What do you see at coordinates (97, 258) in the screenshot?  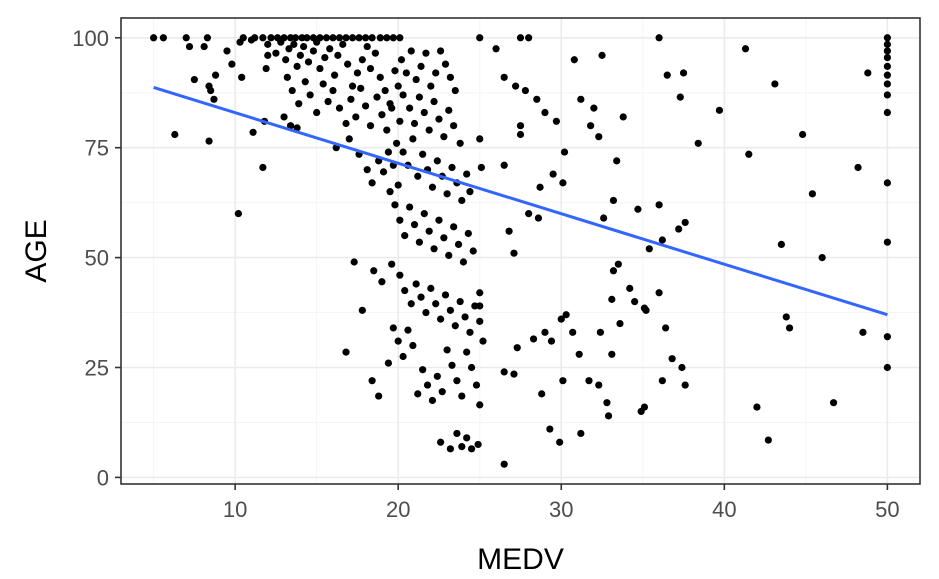 I see `y-tick-label: 50` at bounding box center [97, 258].